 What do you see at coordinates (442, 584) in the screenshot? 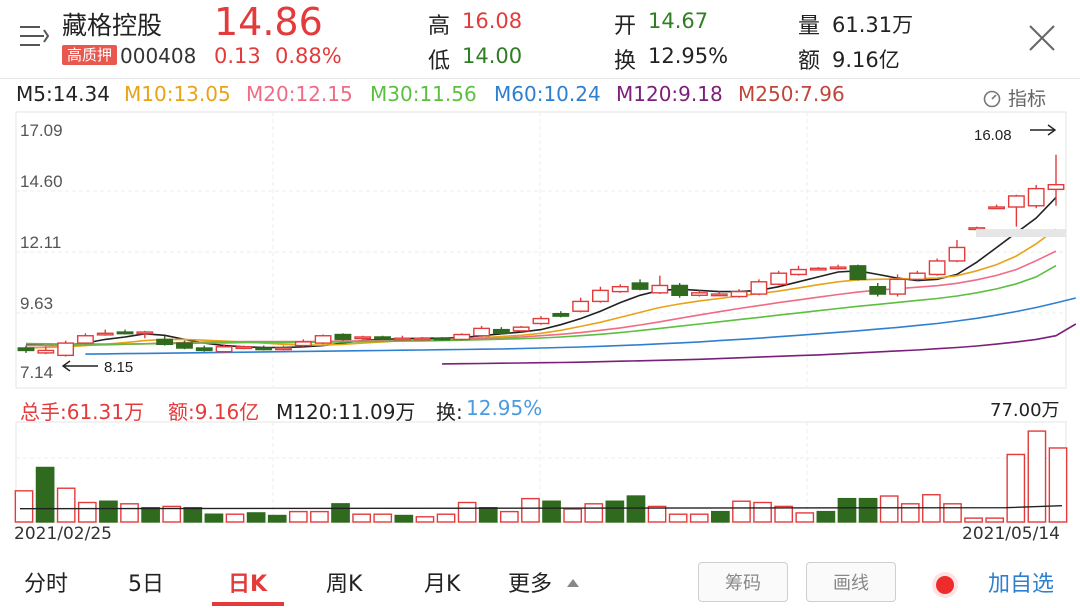
I see `tab-monthly-k: 月K` at bounding box center [442, 584].